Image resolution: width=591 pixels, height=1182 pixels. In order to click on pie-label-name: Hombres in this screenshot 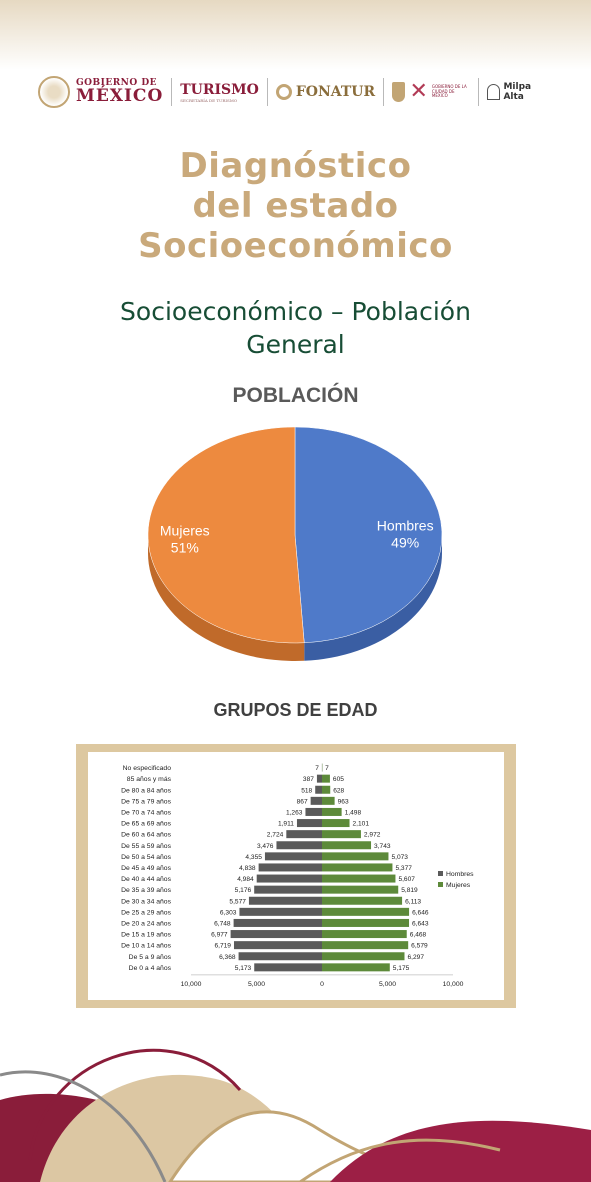, I will do `click(405, 525)`.